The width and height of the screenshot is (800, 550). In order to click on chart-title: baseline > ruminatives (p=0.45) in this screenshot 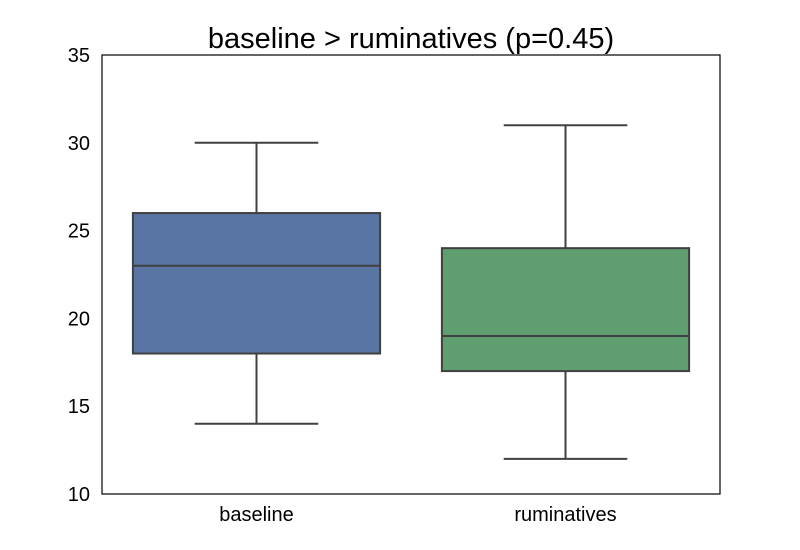, I will do `click(411, 39)`.